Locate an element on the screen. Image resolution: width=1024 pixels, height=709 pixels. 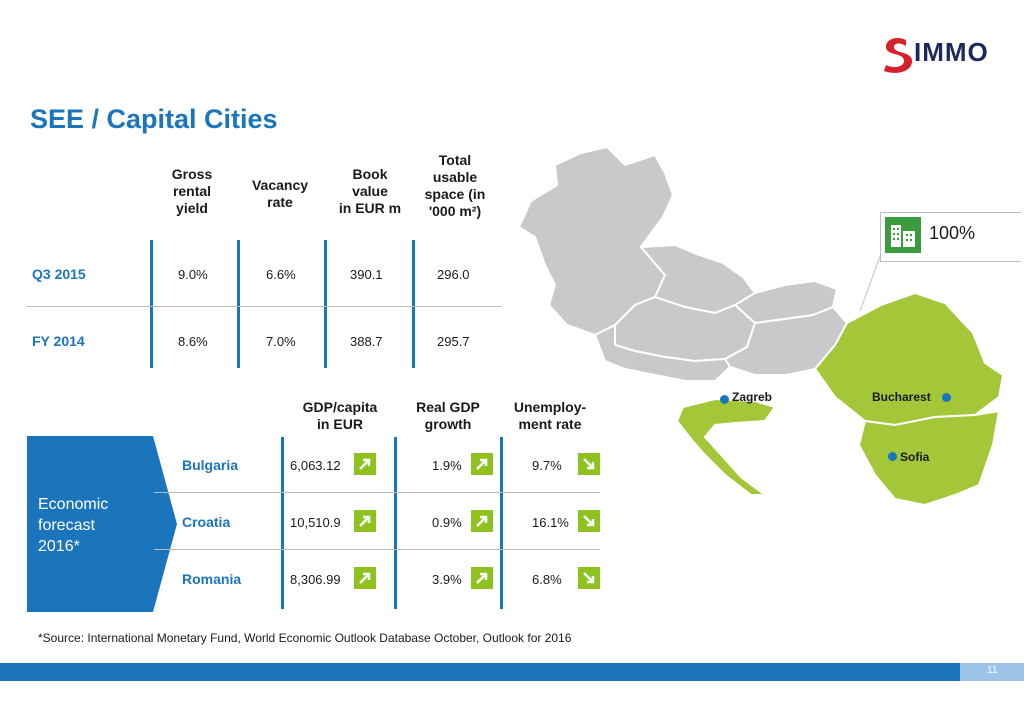
map-region-romania is located at coordinates (909, 359).